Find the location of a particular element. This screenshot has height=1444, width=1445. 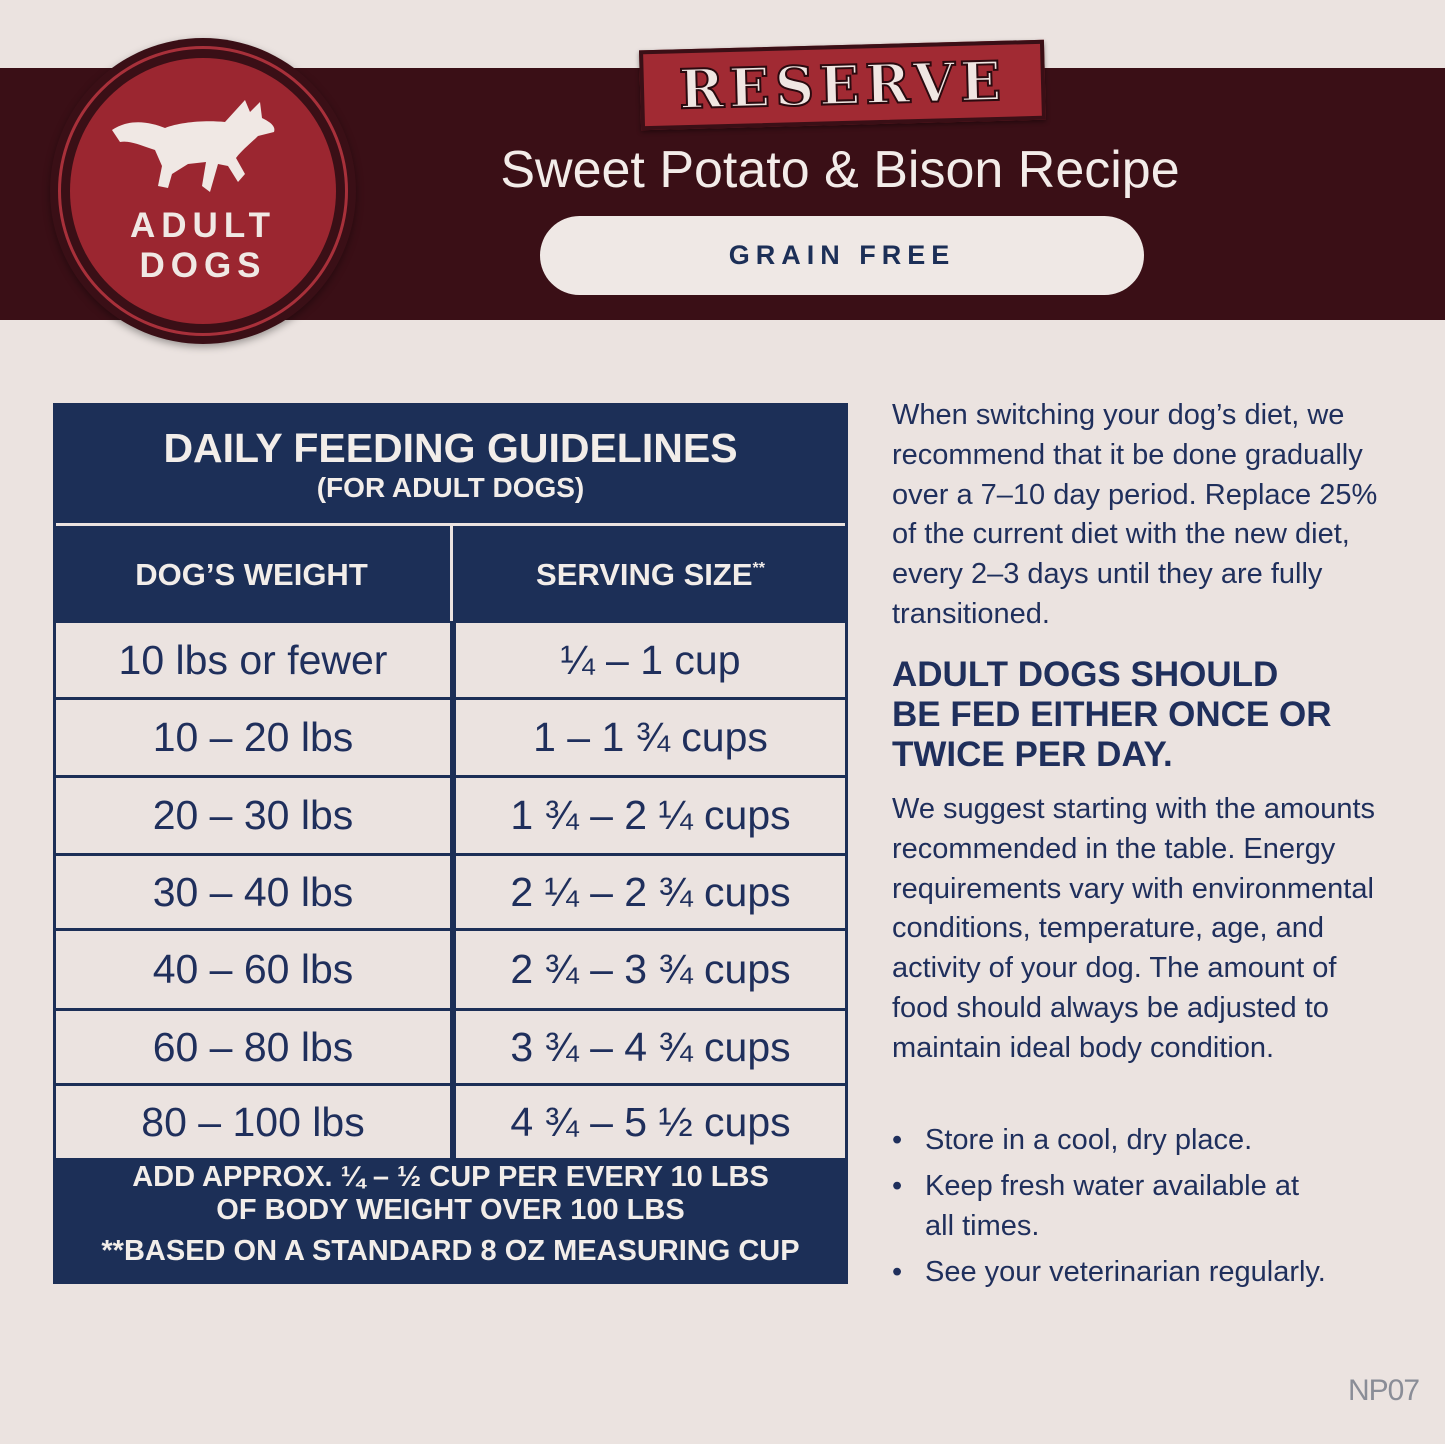

weight-cell: 80 – 100 lbs is located at coordinates (253, 1122).